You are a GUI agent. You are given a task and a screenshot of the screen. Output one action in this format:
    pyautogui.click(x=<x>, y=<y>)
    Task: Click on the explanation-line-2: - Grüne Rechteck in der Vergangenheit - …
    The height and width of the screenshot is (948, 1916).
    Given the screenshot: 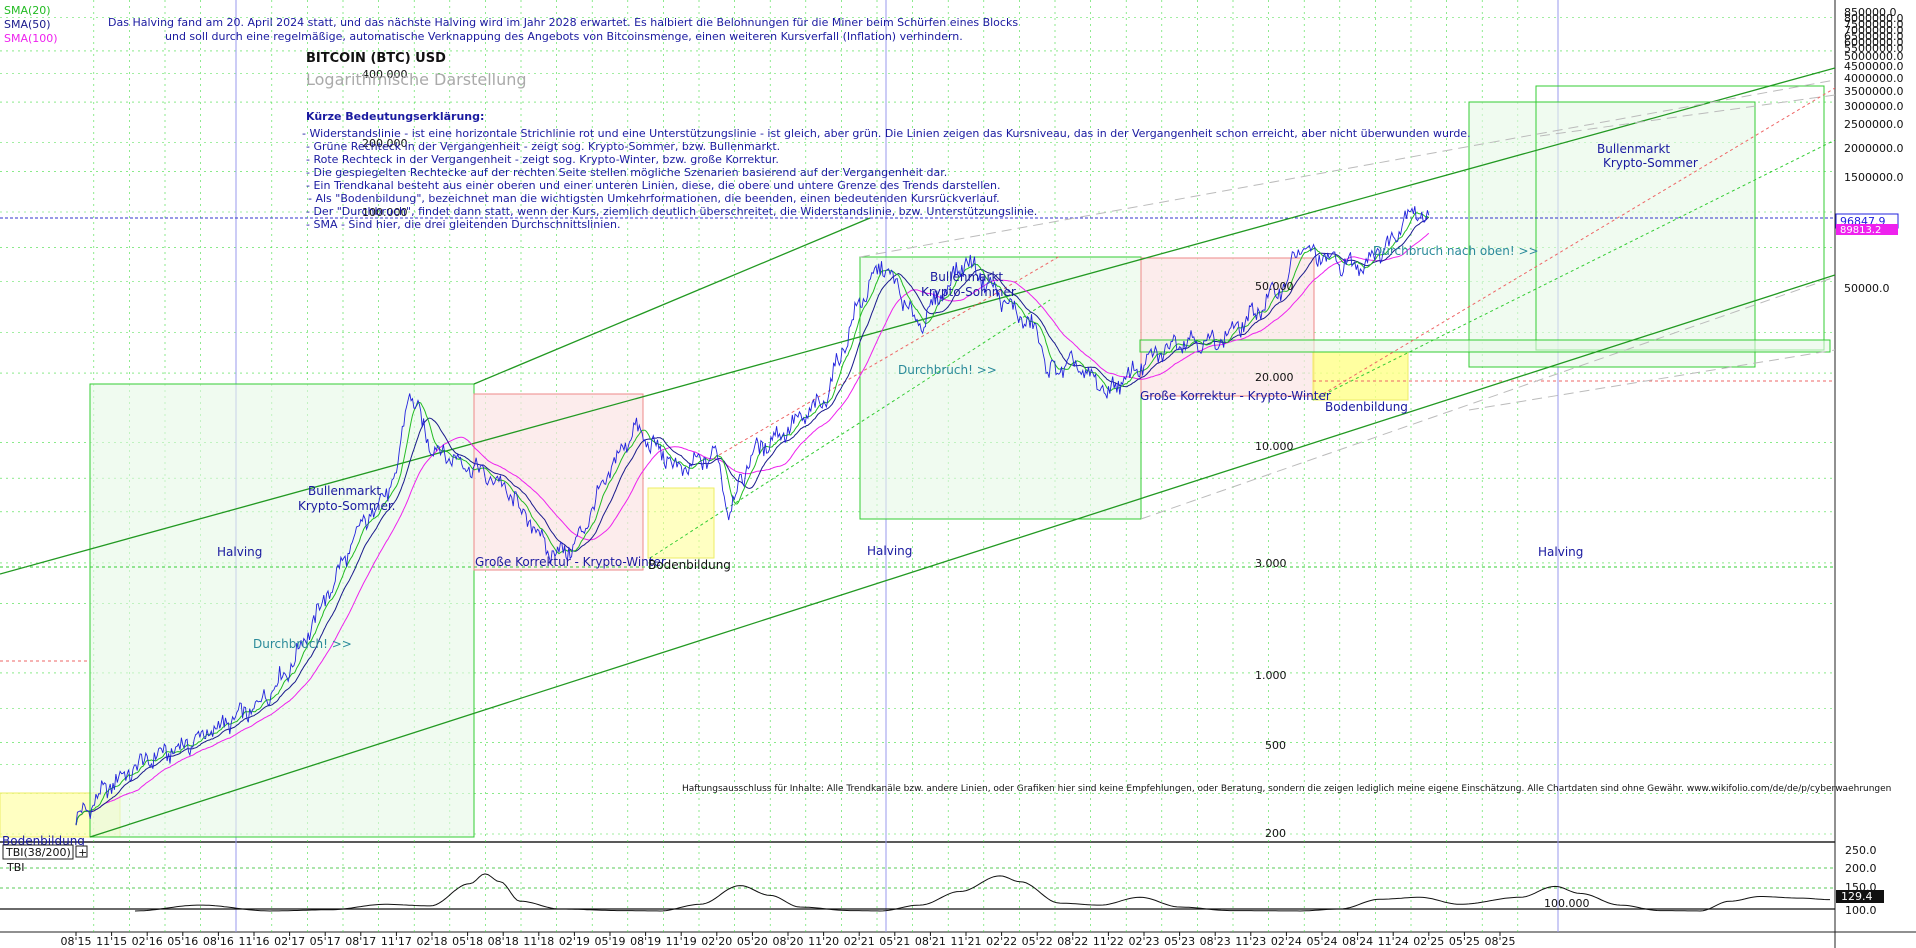 What is the action you would take?
    pyautogui.click(x=543, y=146)
    